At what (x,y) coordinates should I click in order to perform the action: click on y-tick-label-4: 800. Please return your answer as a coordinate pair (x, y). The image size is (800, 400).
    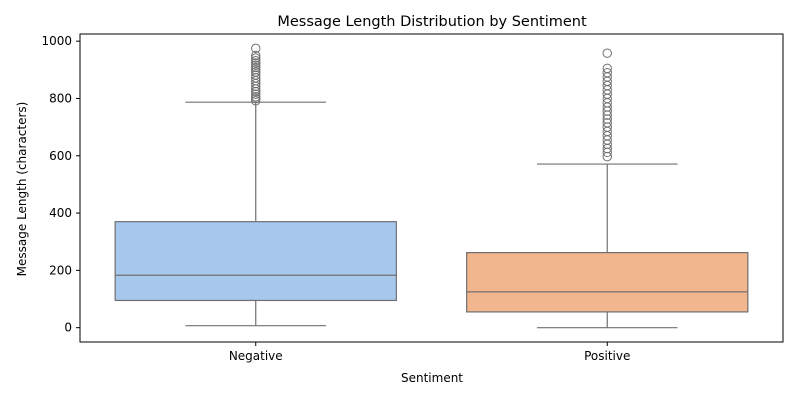
    Looking at the image, I should click on (60, 98).